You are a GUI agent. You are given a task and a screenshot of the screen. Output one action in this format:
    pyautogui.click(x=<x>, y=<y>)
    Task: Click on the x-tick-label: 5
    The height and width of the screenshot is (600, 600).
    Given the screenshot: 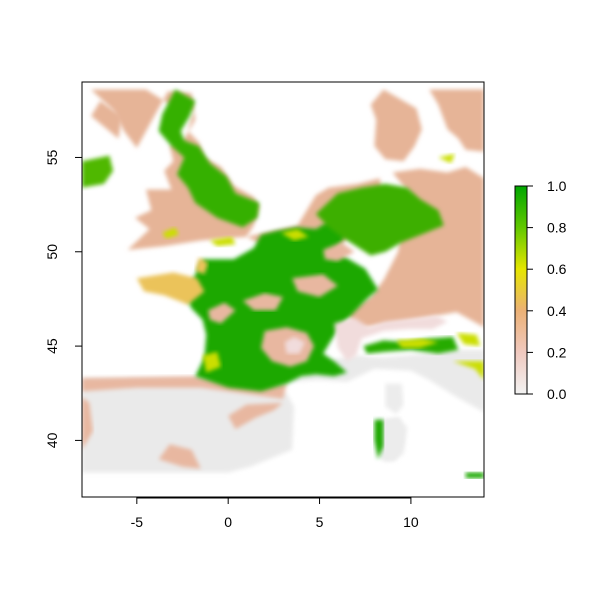 What is the action you would take?
    pyautogui.click(x=320, y=522)
    